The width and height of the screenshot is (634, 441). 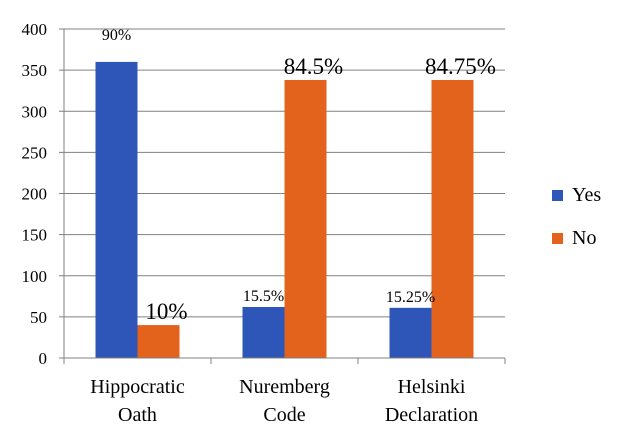 I want to click on data-label: 10%, so click(x=166, y=311).